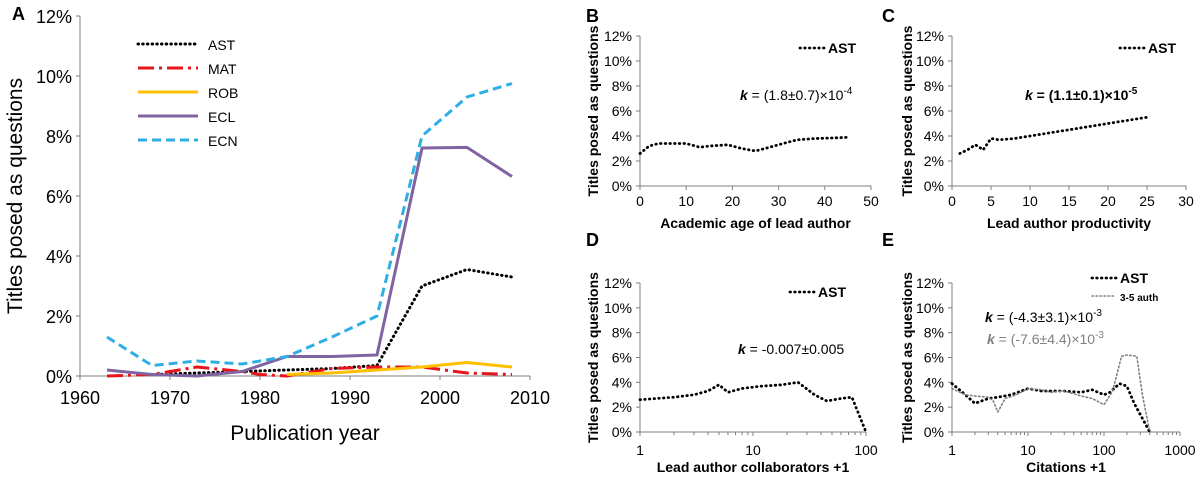 Image resolution: width=1202 pixels, height=478 pixels. What do you see at coordinates (1043, 316) in the screenshot?
I see `k-annotation: k = (-4.3±3.1)×10-3` at bounding box center [1043, 316].